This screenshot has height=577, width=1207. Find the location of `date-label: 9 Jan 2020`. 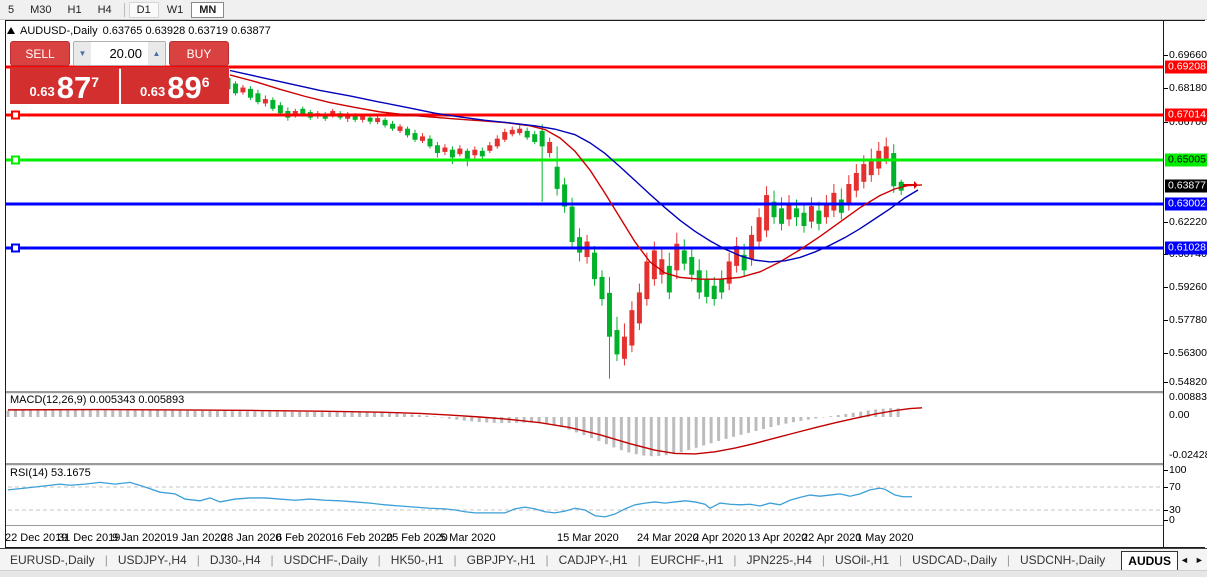

date-label: 9 Jan 2020 is located at coordinates (139, 538).